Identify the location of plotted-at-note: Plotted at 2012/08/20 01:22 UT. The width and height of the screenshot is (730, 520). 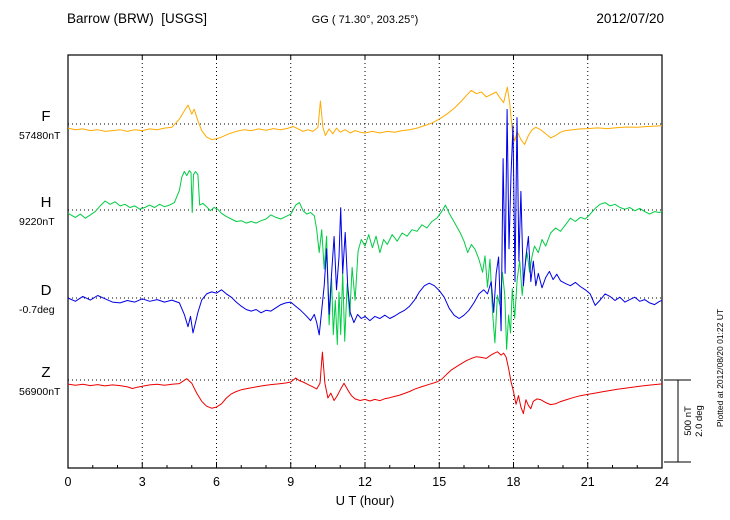
(720, 368).